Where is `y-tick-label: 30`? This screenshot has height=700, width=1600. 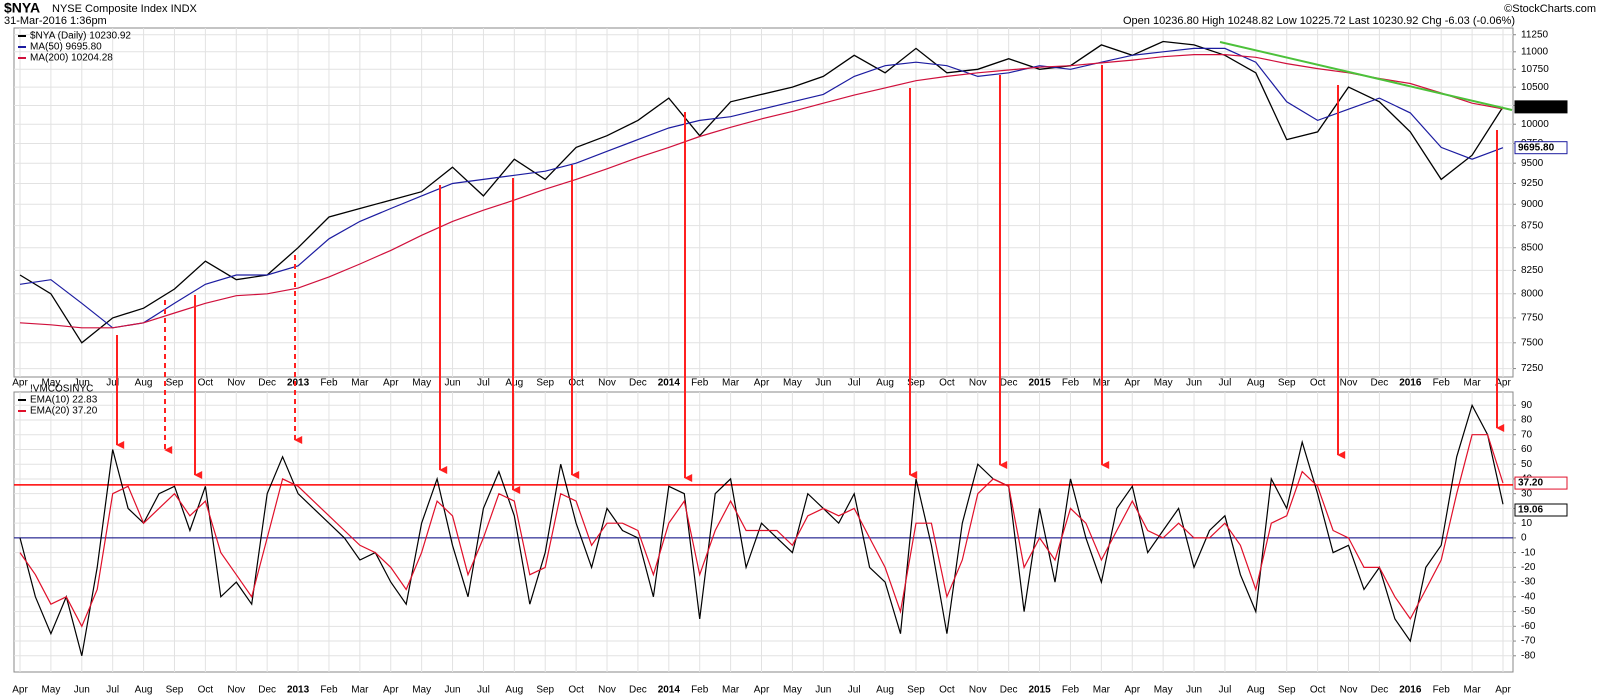
y-tick-label: 30 is located at coordinates (1527, 493).